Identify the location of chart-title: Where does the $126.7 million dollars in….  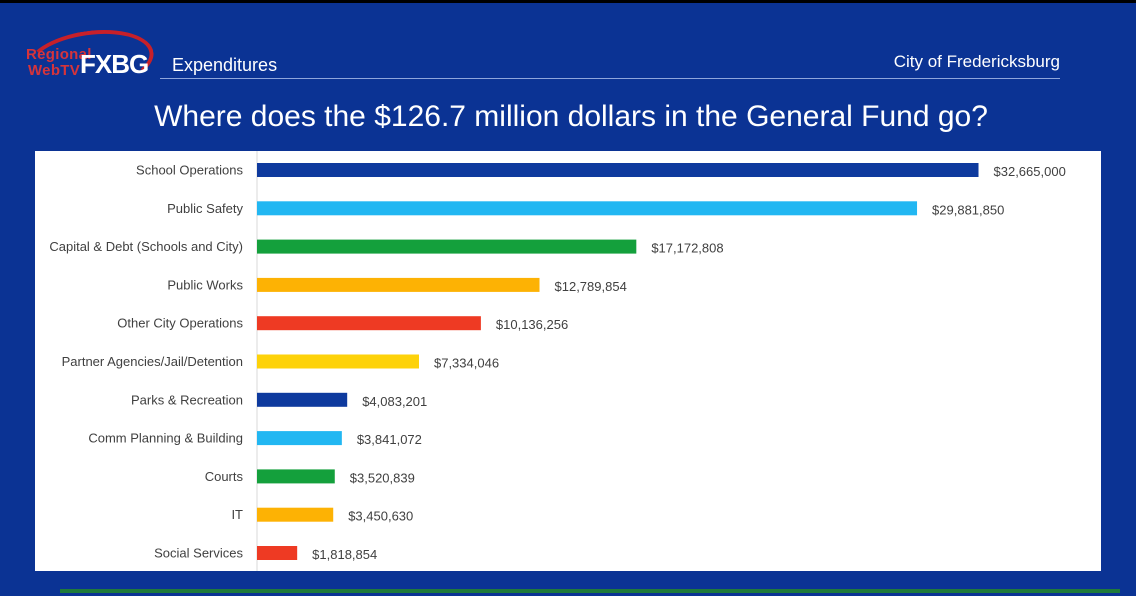
(571, 116).